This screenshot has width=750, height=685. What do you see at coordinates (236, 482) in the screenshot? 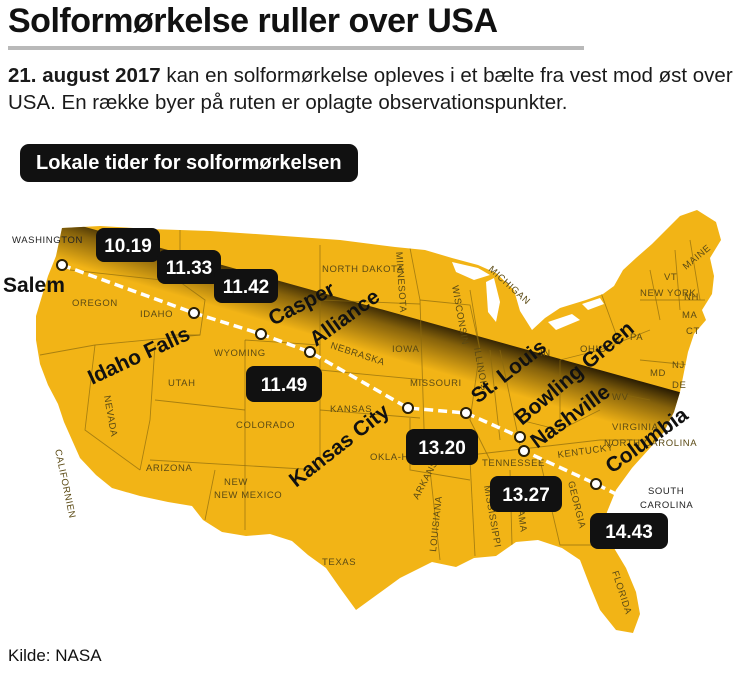
I see `state-label-new-mexico-1: NEW` at bounding box center [236, 482].